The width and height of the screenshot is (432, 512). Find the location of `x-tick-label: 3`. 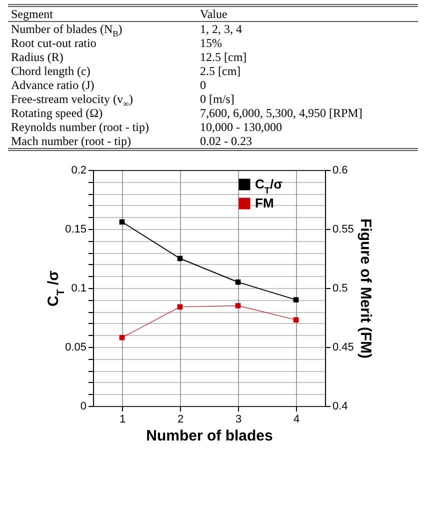

x-tick-label: 3 is located at coordinates (238, 420).